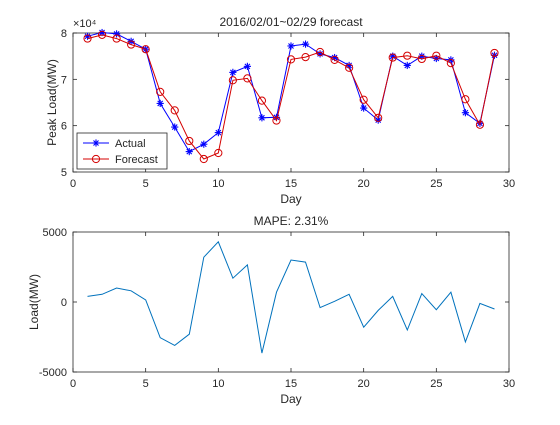  I want to click on legend-label: Actual, so click(130, 144).